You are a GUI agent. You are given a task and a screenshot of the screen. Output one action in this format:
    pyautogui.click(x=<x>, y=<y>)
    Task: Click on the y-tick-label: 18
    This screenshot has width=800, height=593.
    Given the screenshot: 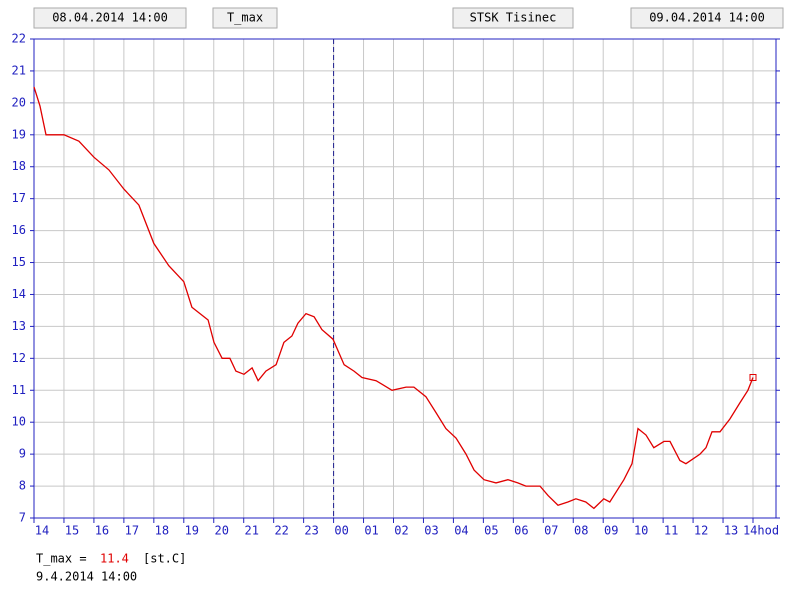 What is the action you would take?
    pyautogui.click(x=19, y=166)
    